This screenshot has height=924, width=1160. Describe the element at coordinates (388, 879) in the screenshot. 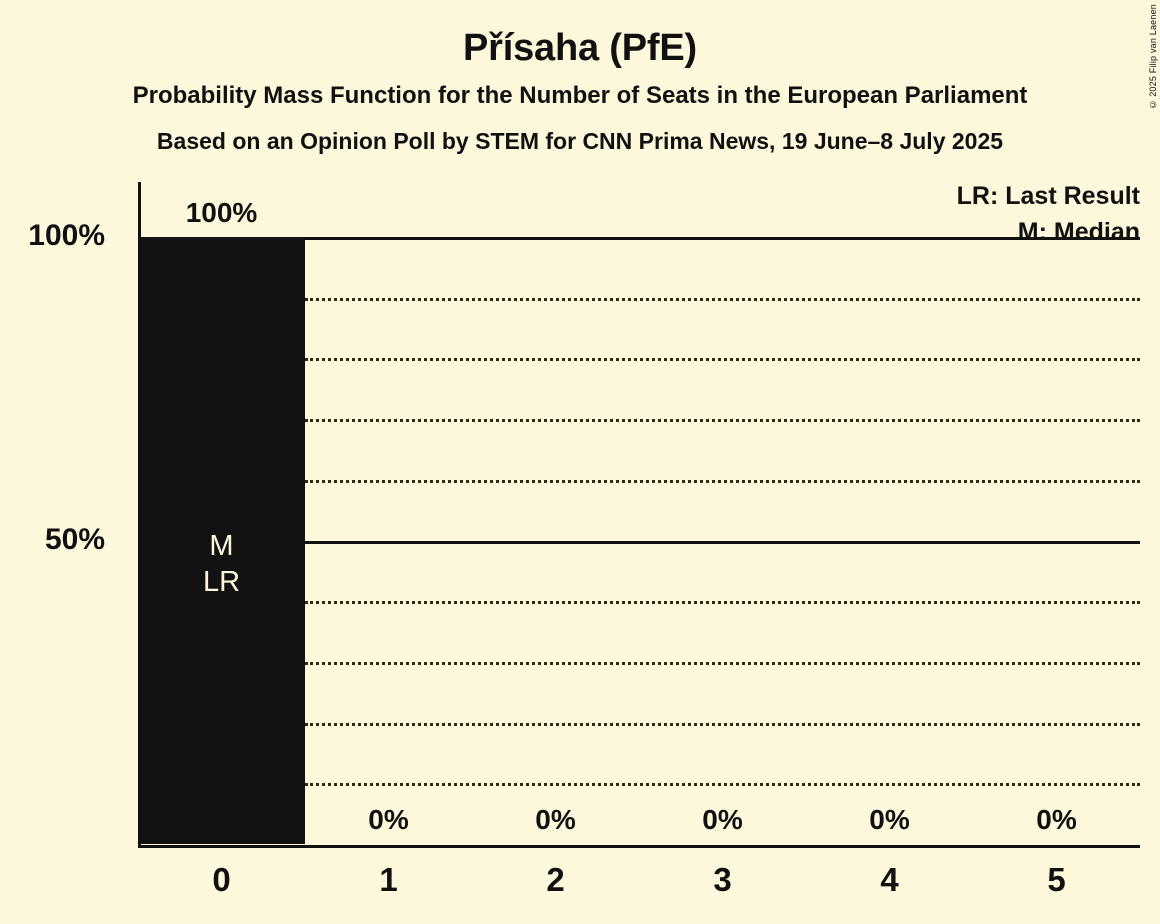

I see `x-axis-tick-label: 1` at that location.